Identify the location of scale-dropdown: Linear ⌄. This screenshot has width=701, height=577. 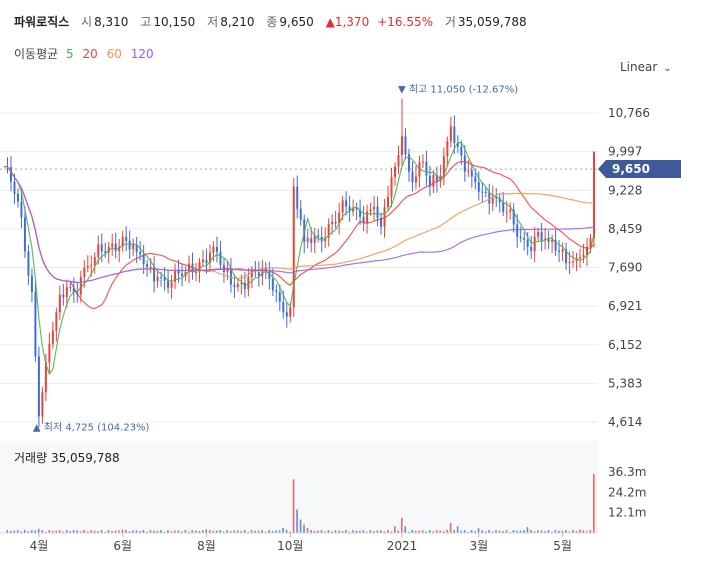
(646, 67).